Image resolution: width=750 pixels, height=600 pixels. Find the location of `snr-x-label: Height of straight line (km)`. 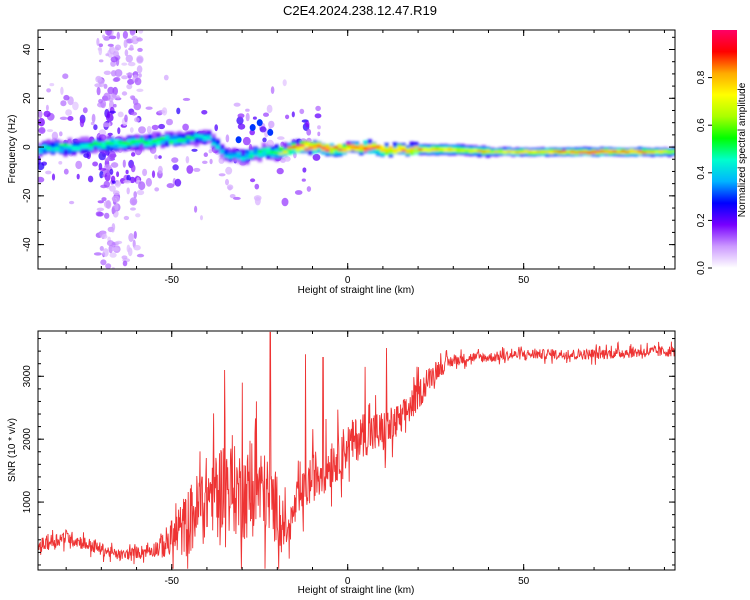

snr-x-label: Height of straight line (km) is located at coordinates (356, 590).